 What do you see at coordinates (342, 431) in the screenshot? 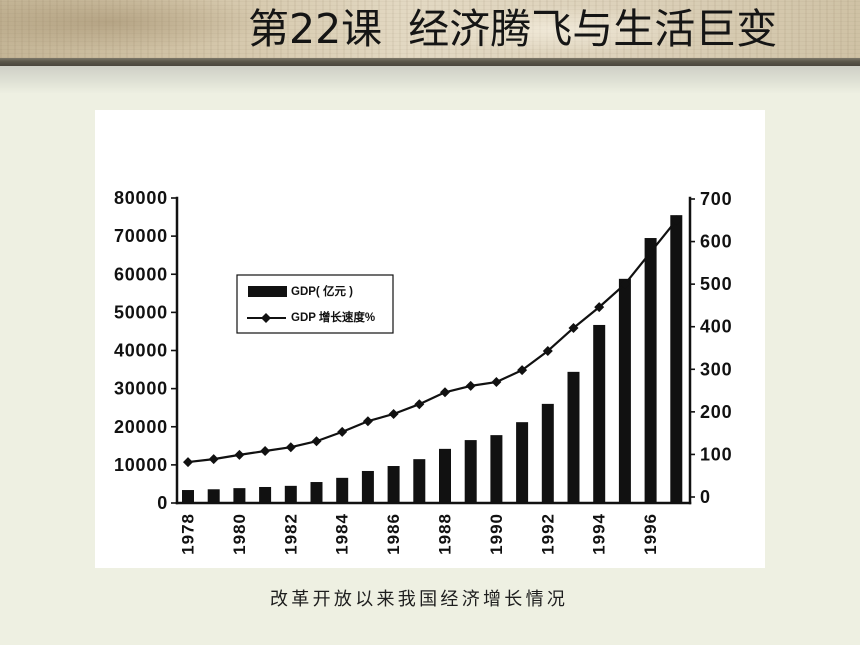
I see `gdp-growth-marker-1984` at bounding box center [342, 431].